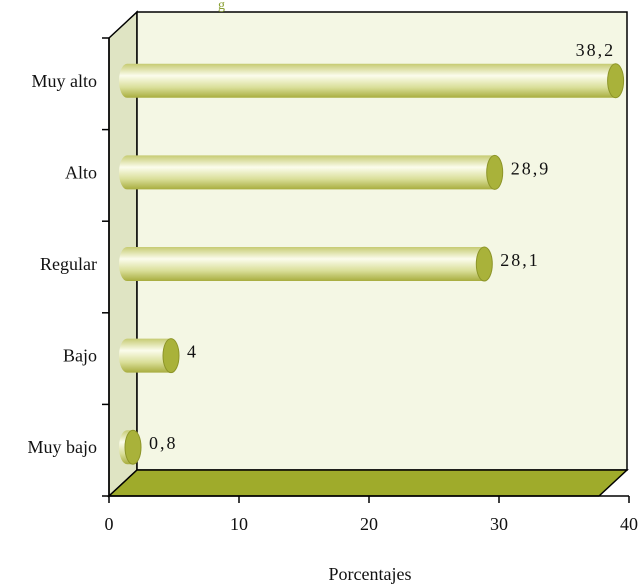 The image size is (644, 584). What do you see at coordinates (520, 260) in the screenshot?
I see `bar-value-label: 28,1` at bounding box center [520, 260].